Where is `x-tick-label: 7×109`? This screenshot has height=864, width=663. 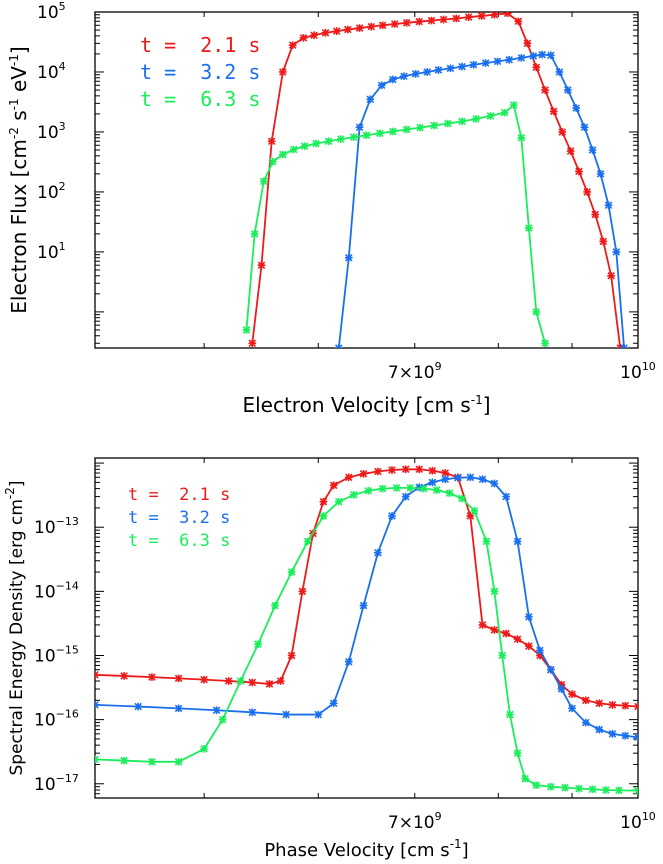
x-tick-label: 7×109 is located at coordinates (415, 371).